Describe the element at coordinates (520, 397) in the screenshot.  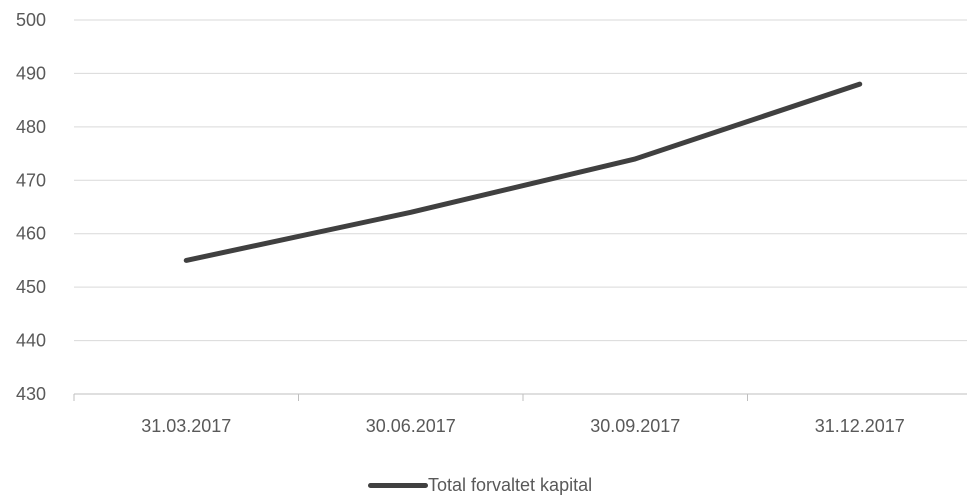
I see `axes` at that location.